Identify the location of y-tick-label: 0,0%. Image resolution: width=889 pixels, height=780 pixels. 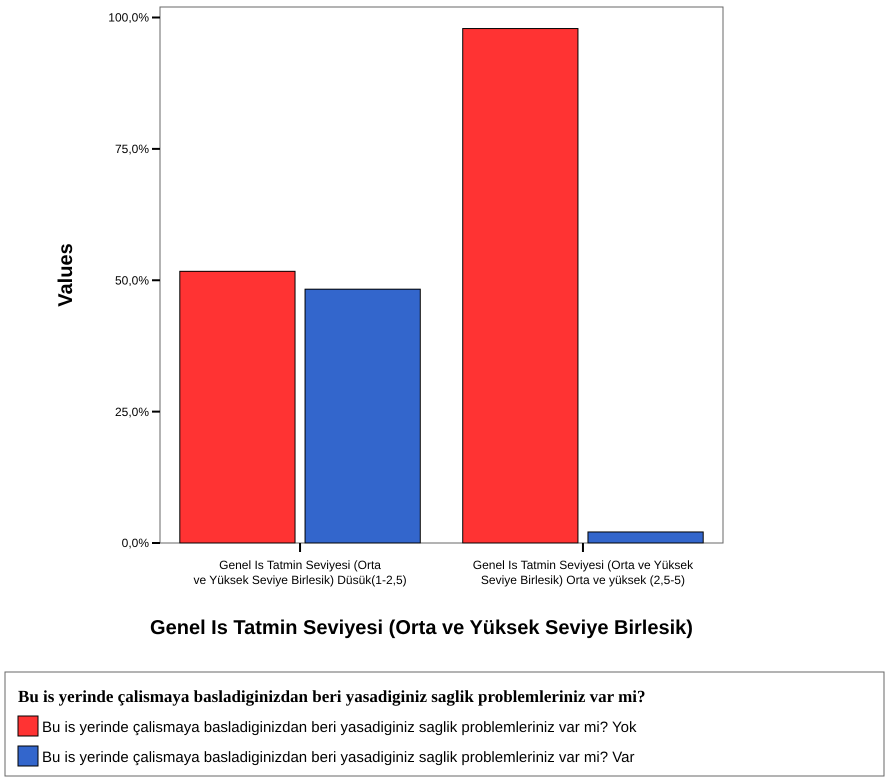
(136, 543).